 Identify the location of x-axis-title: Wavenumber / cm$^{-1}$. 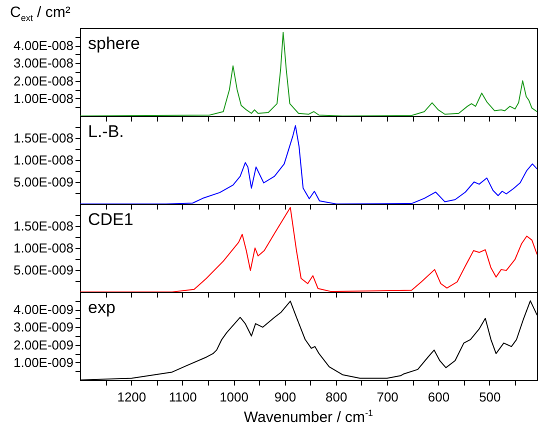
(308, 417).